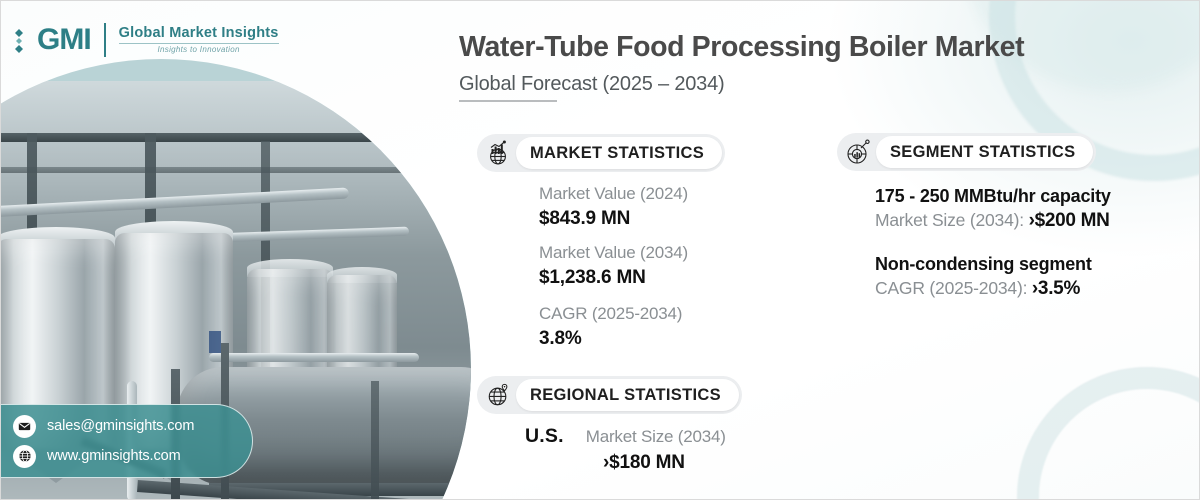 The width and height of the screenshot is (1200, 500). Describe the element at coordinates (198, 32) in the screenshot. I see `logo-company-name: Global Market Insights` at that location.